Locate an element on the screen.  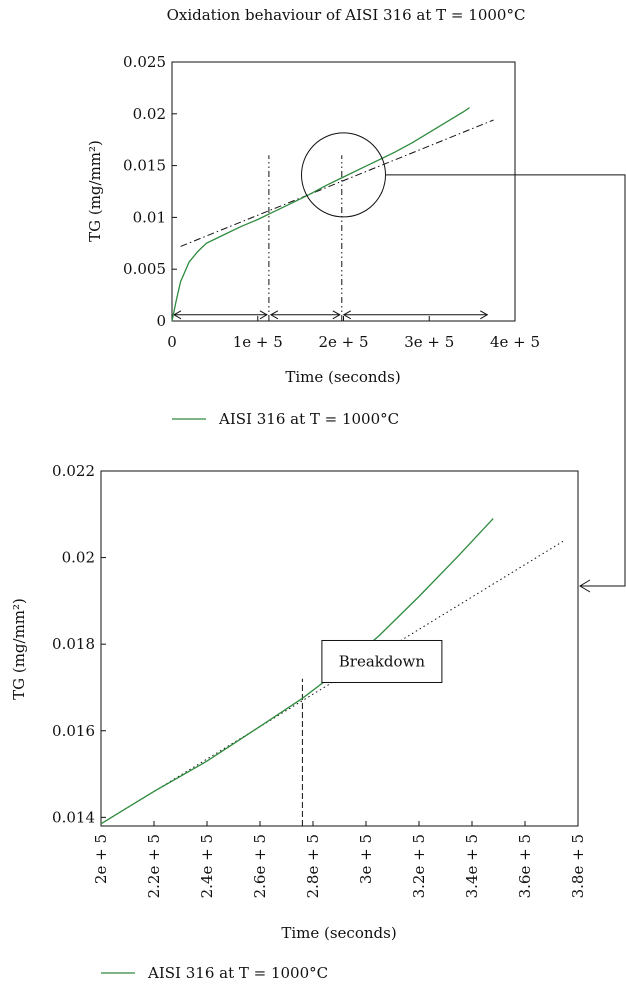
chart-top-x-ticks: 0 1e + 5 2e + 5 3e + 5 4e + 5 is located at coordinates (353, 333).